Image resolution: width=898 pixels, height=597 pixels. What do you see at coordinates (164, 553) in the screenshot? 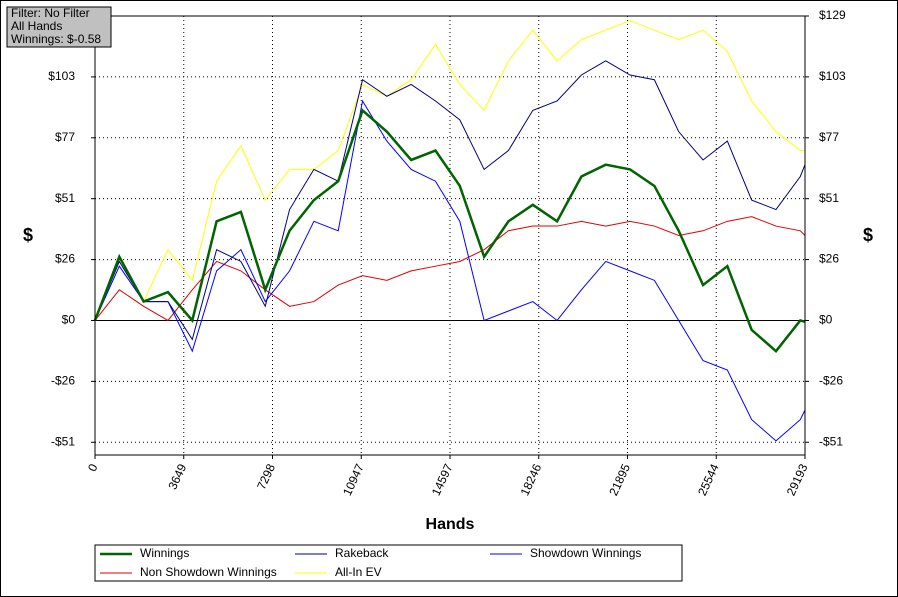
I see `legend-label: Winnings` at bounding box center [164, 553].